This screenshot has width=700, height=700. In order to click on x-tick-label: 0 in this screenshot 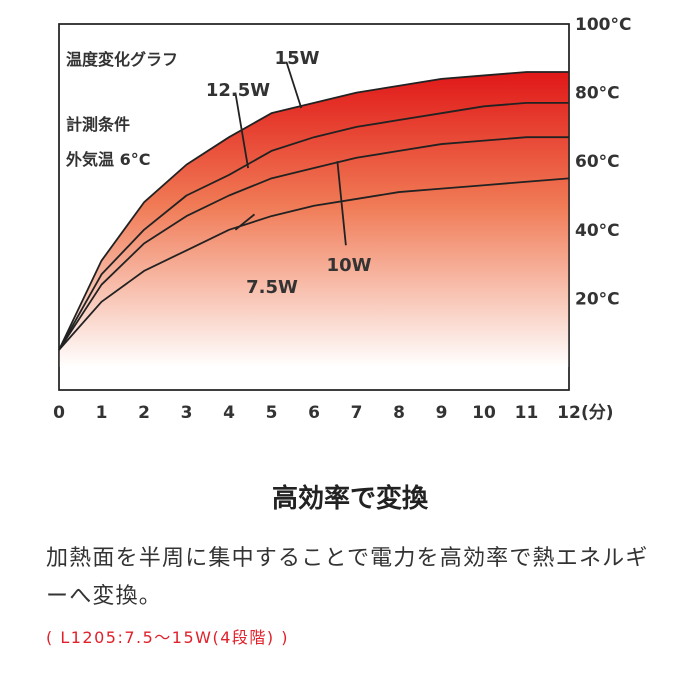, I will do `click(59, 413)`.